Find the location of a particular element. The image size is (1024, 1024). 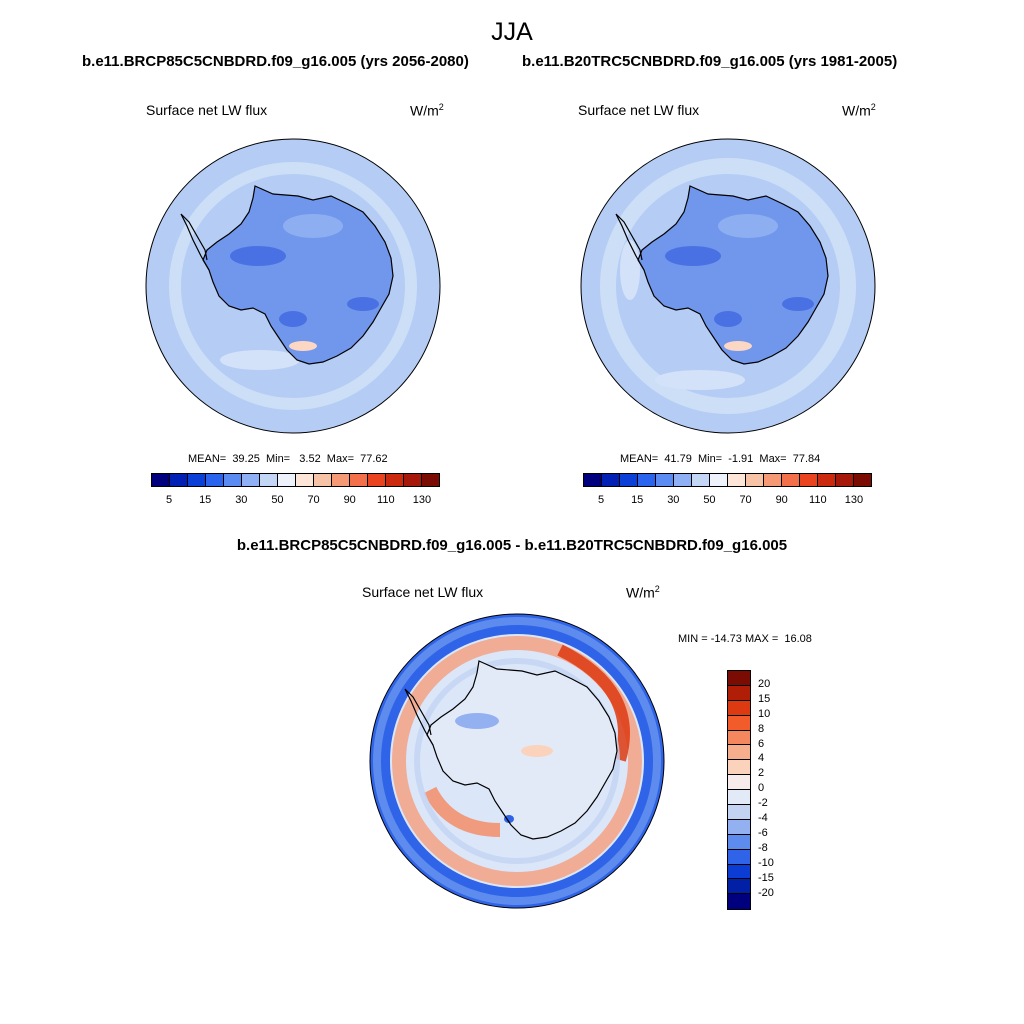

colorbar-tick-label: 8 is located at coordinates (761, 728).